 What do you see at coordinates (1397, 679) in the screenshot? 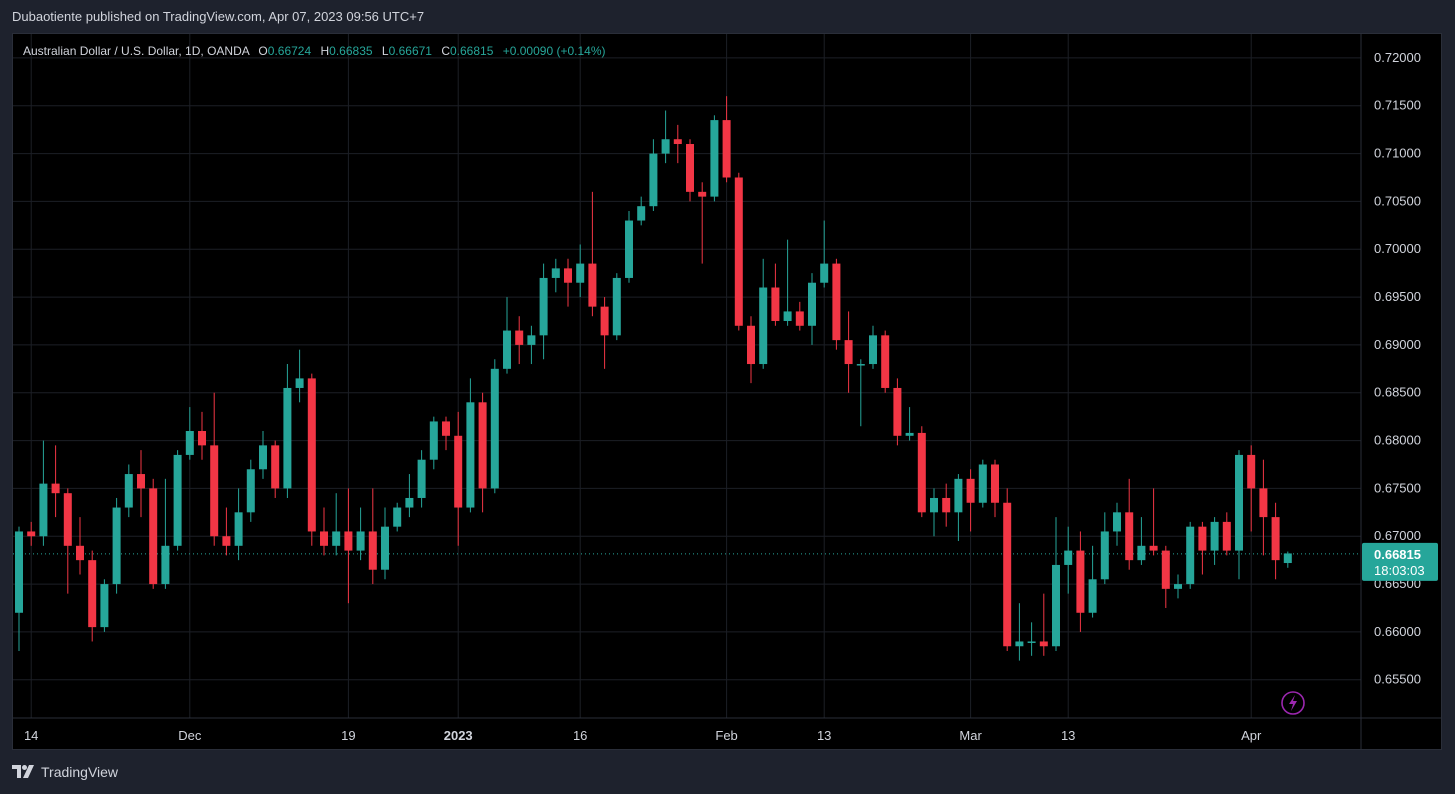
I see `price-tick-label: 0.65500` at bounding box center [1397, 679].